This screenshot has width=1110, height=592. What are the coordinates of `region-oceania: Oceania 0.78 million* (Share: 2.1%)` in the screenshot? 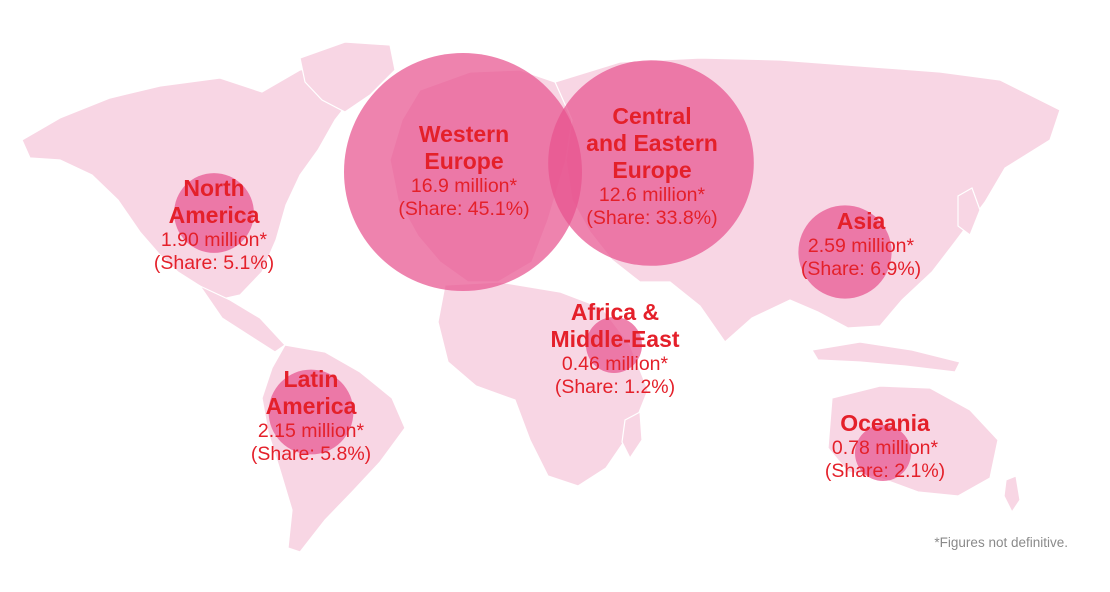 It's located at (885, 446).